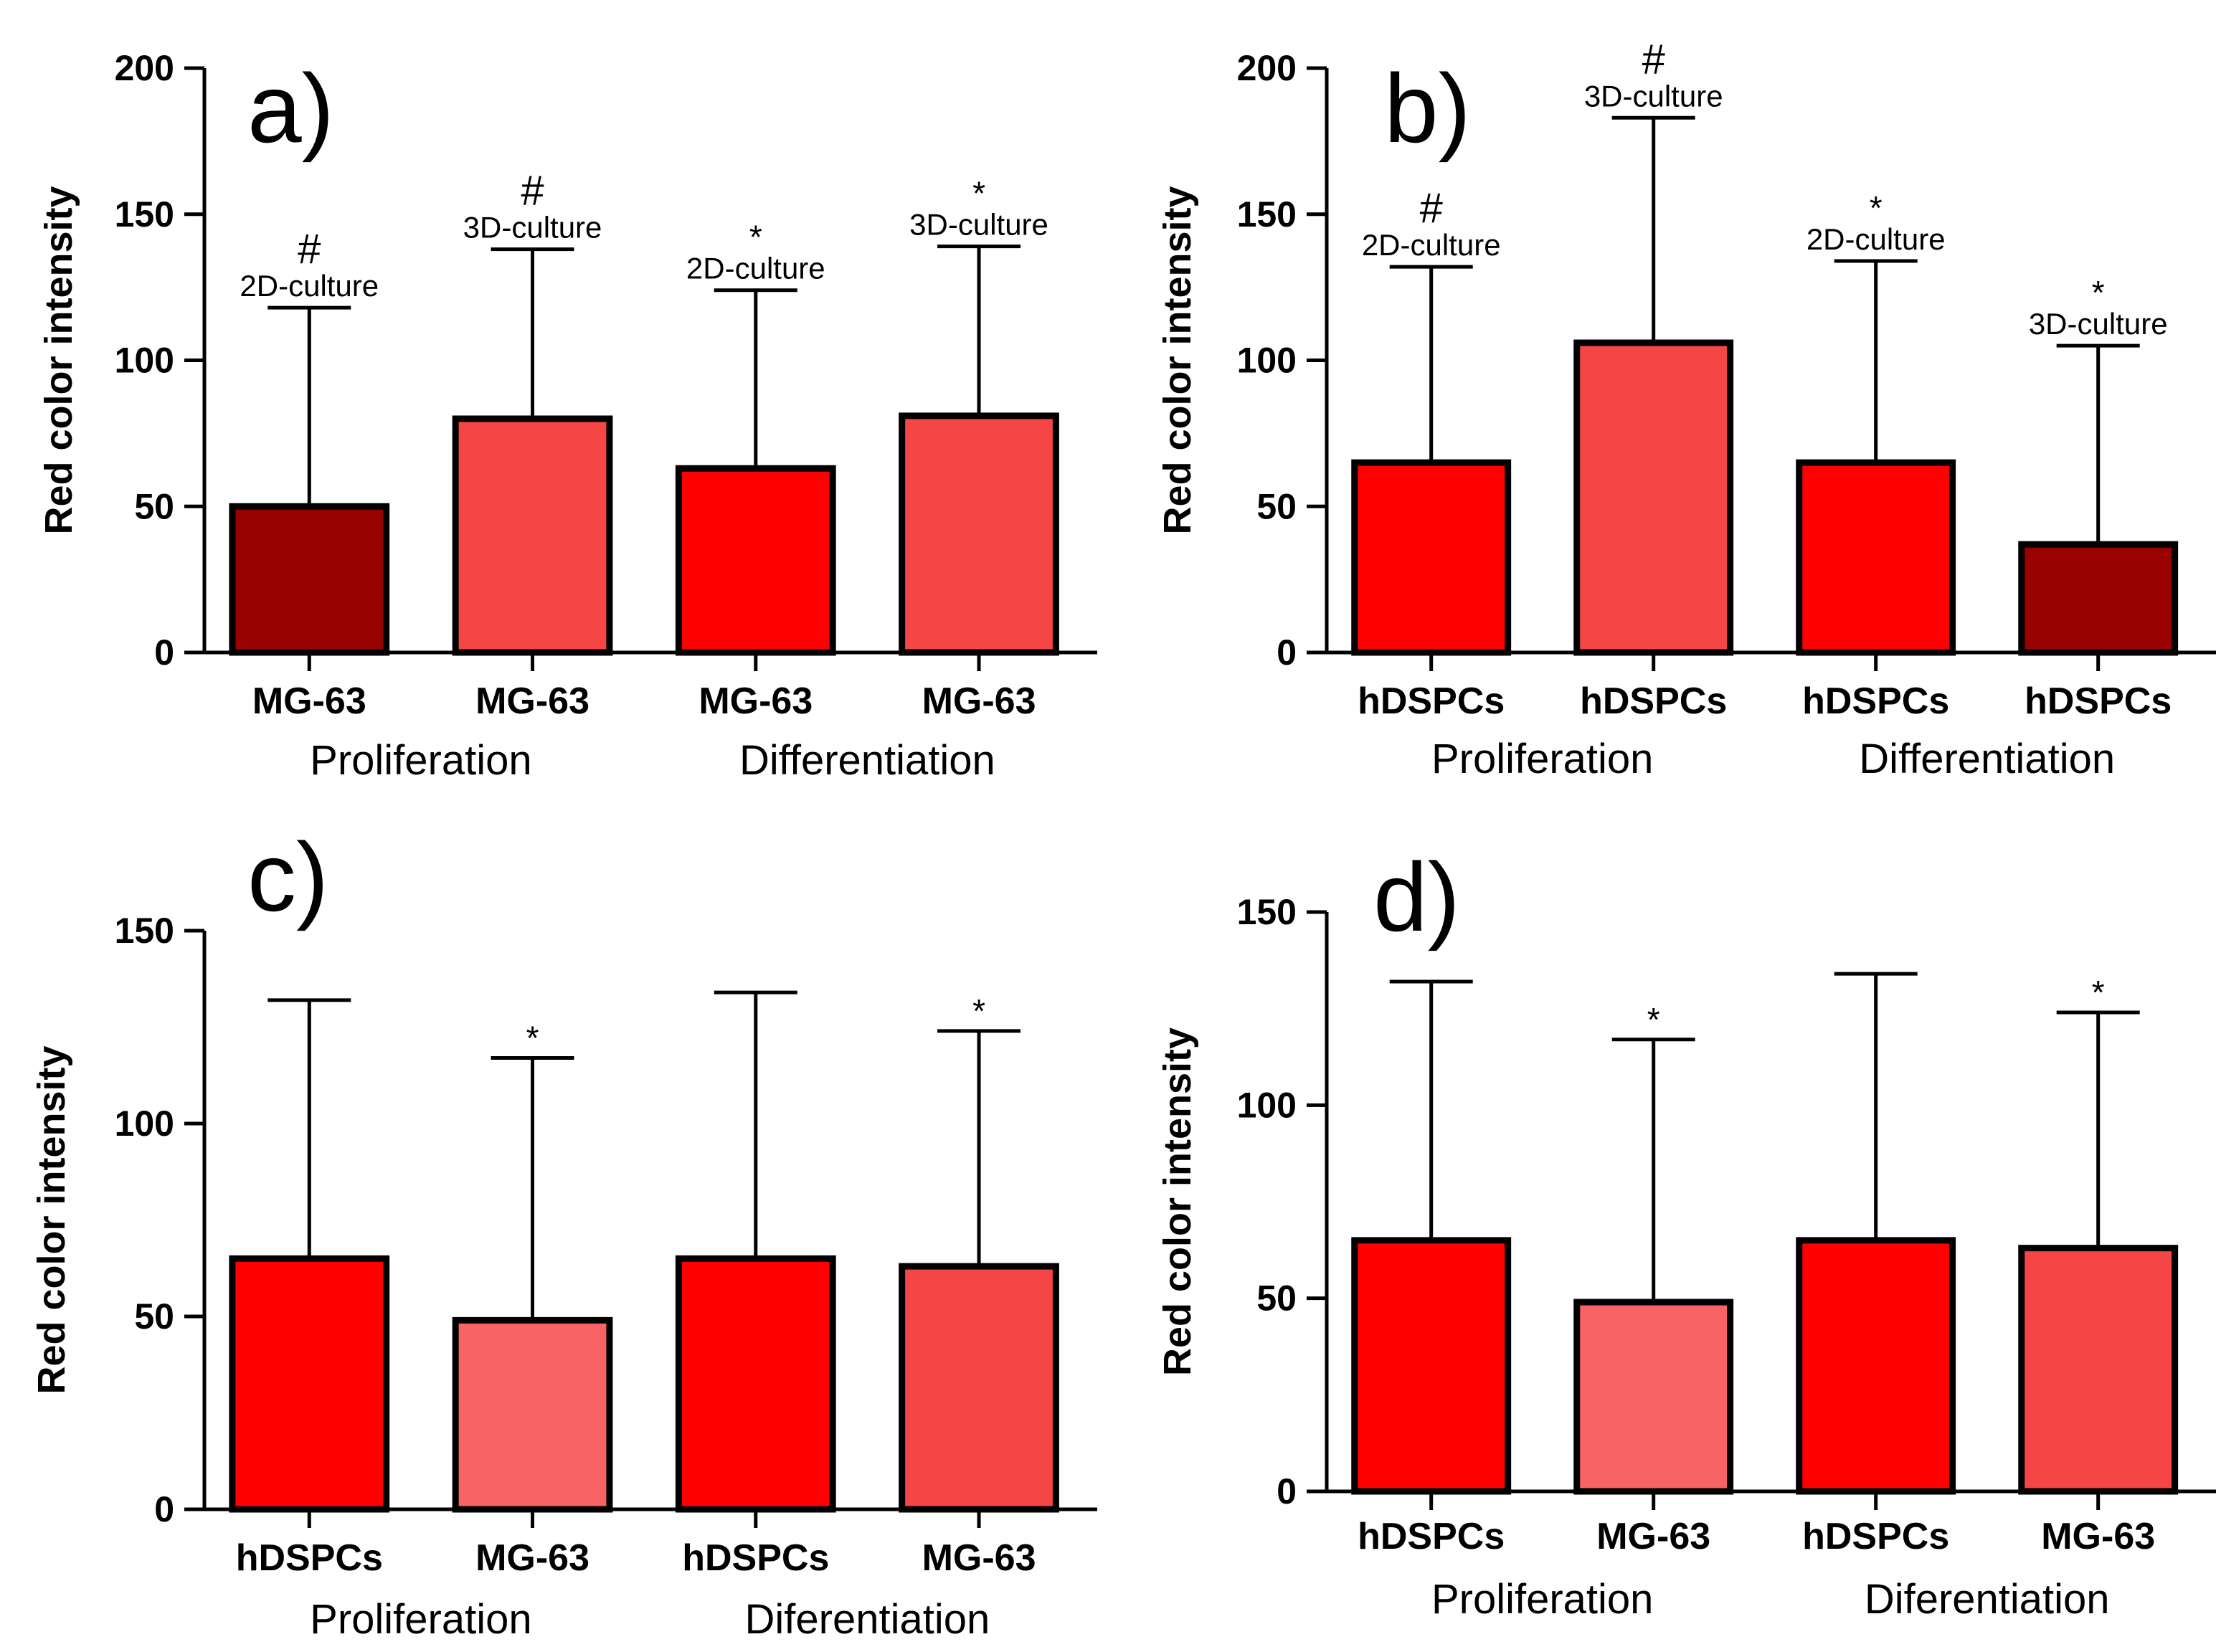  Describe the element at coordinates (1427, 108) in the screenshot. I see `panel-label: b)` at that location.